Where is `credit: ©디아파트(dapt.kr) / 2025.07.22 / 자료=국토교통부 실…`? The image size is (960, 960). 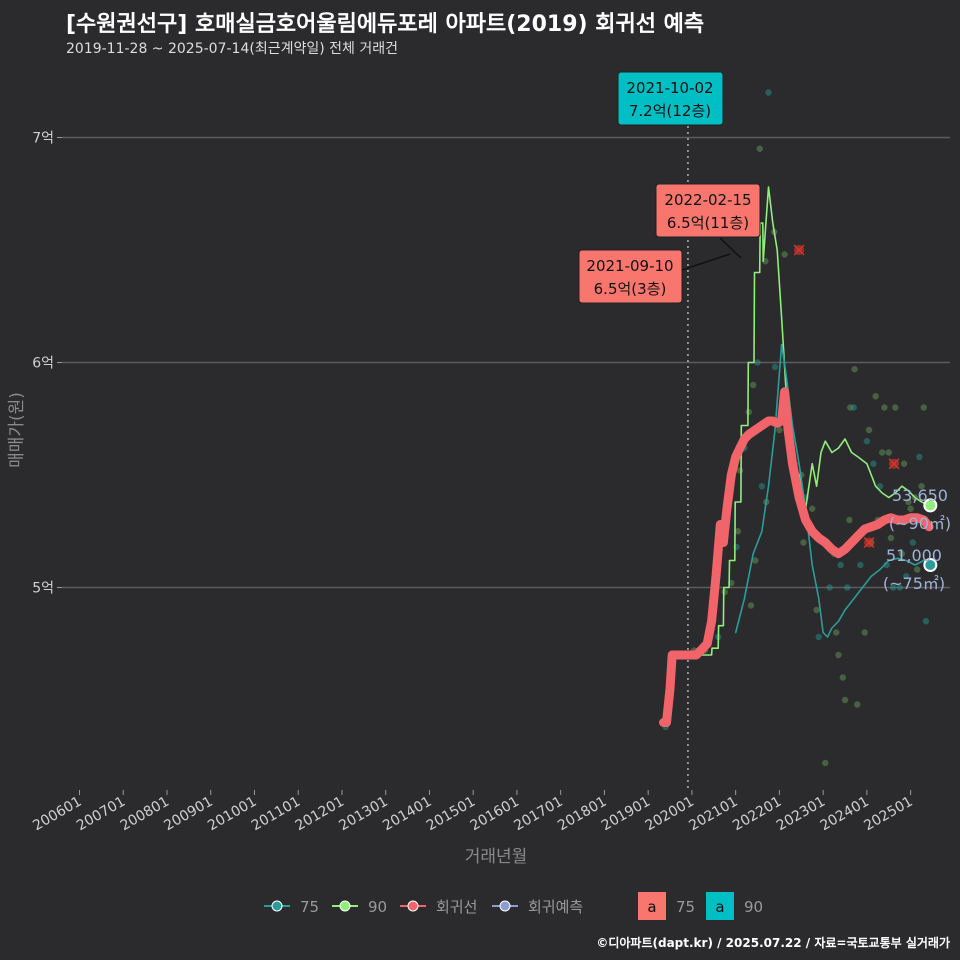
credit: ©디아파트(dapt.kr) / 2025.07.22 / 자료=국토교통부 실… is located at coordinates (773, 943).